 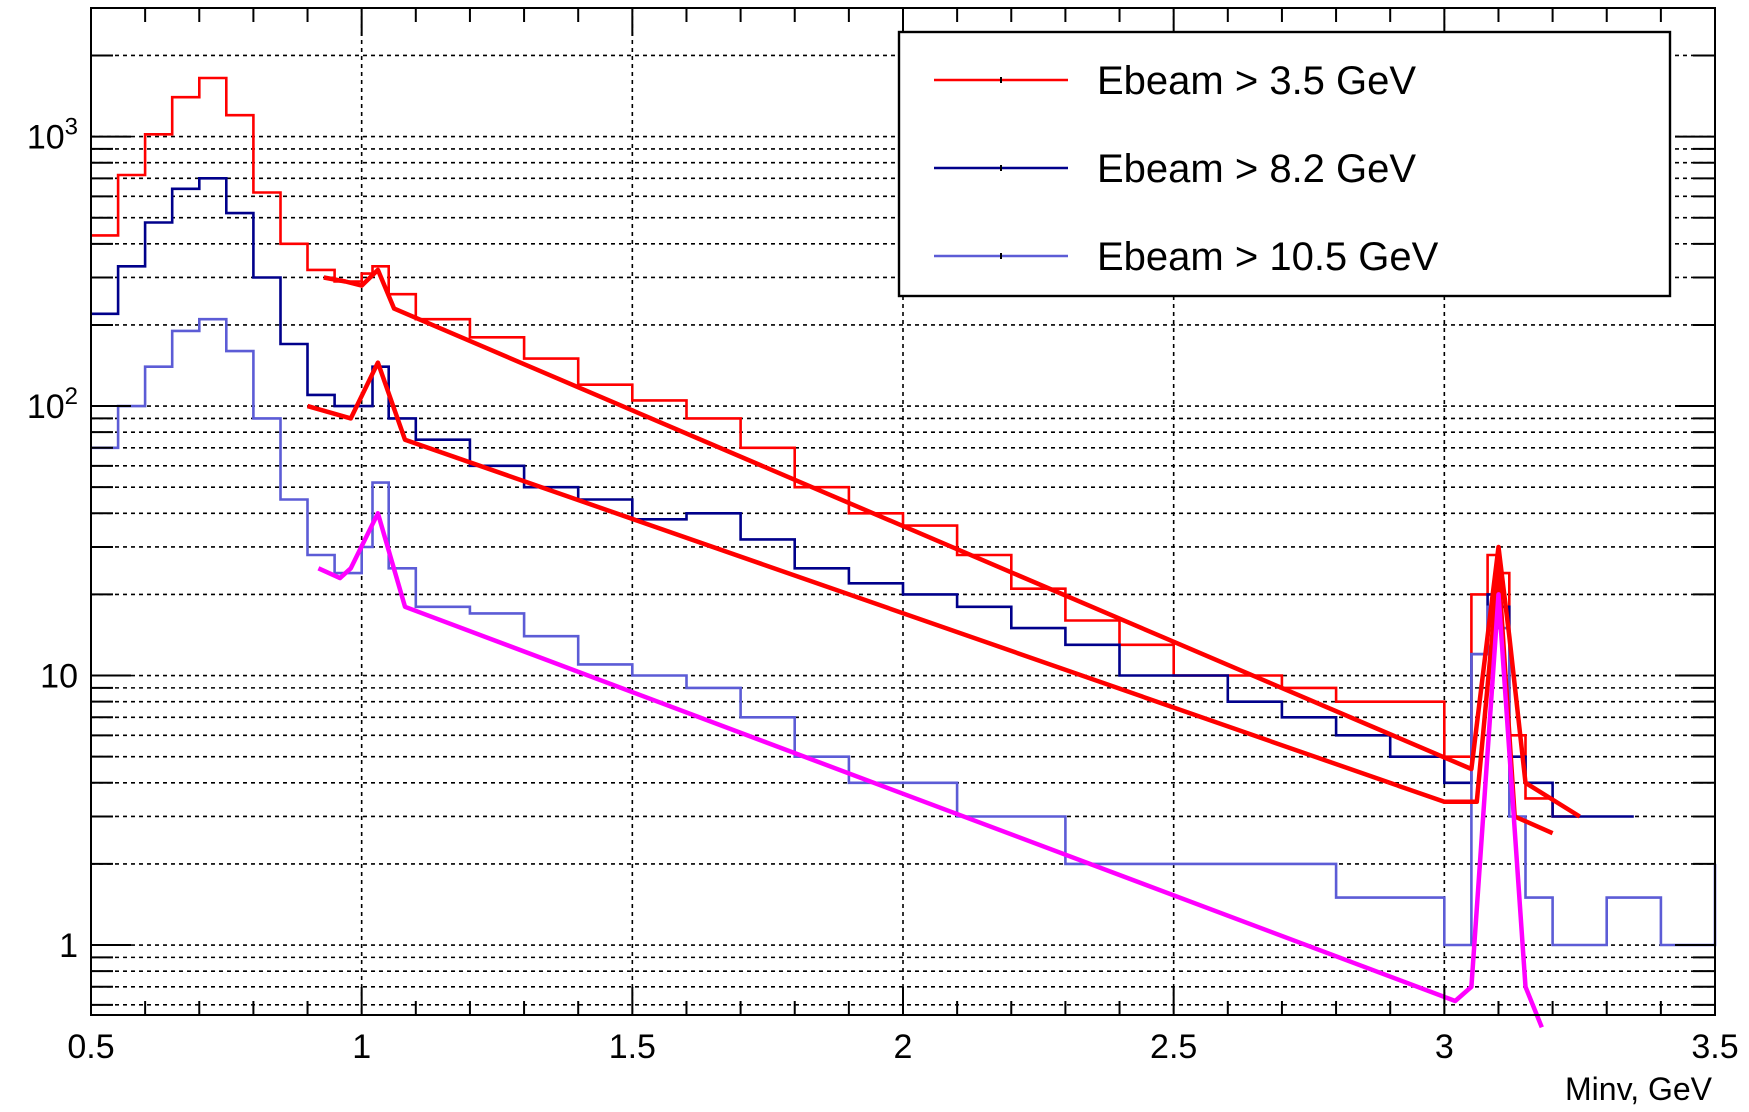 I want to click on legend-label-1: Ebeam > 8.2 GeV, so click(x=1256, y=169).